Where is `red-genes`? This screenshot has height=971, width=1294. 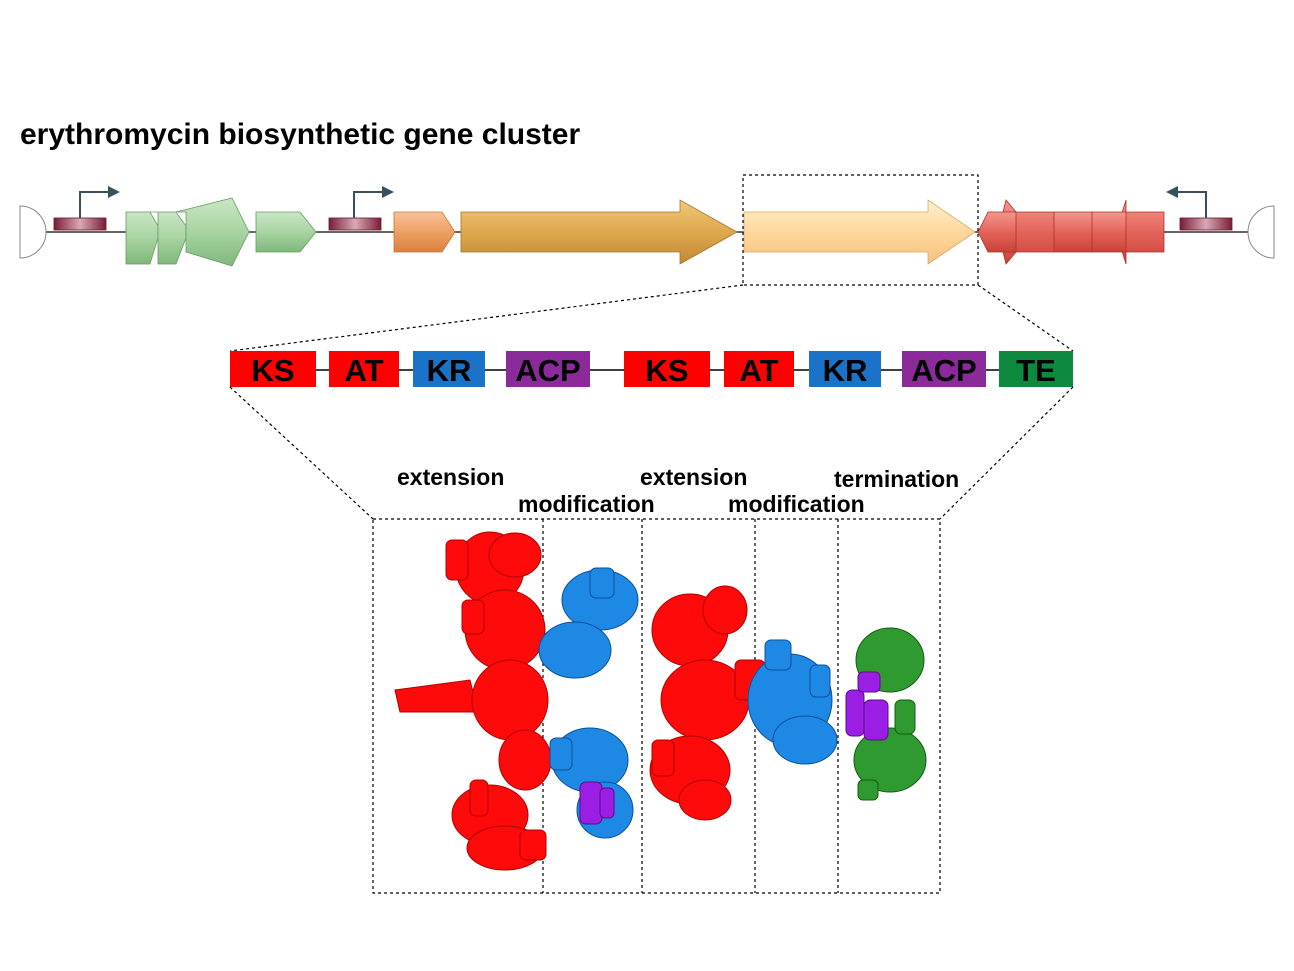
red-genes is located at coordinates (1071, 232).